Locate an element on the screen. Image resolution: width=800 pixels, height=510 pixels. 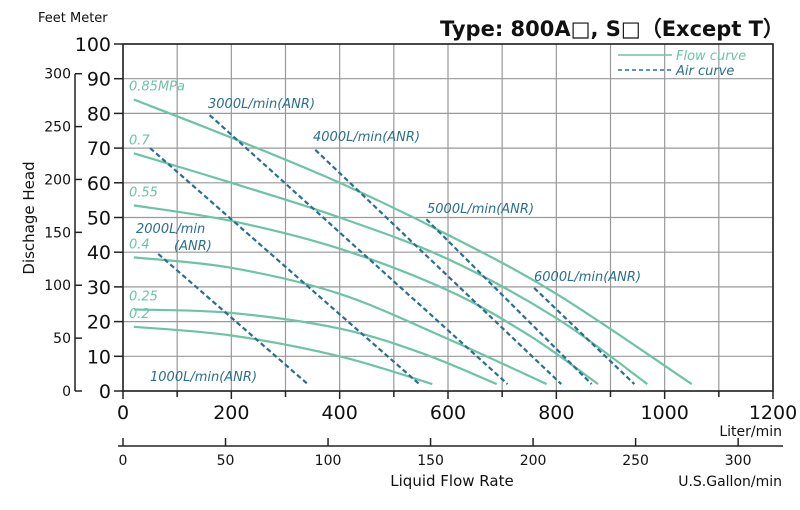
legend-air-label: Air curve is located at coordinates (704, 71).